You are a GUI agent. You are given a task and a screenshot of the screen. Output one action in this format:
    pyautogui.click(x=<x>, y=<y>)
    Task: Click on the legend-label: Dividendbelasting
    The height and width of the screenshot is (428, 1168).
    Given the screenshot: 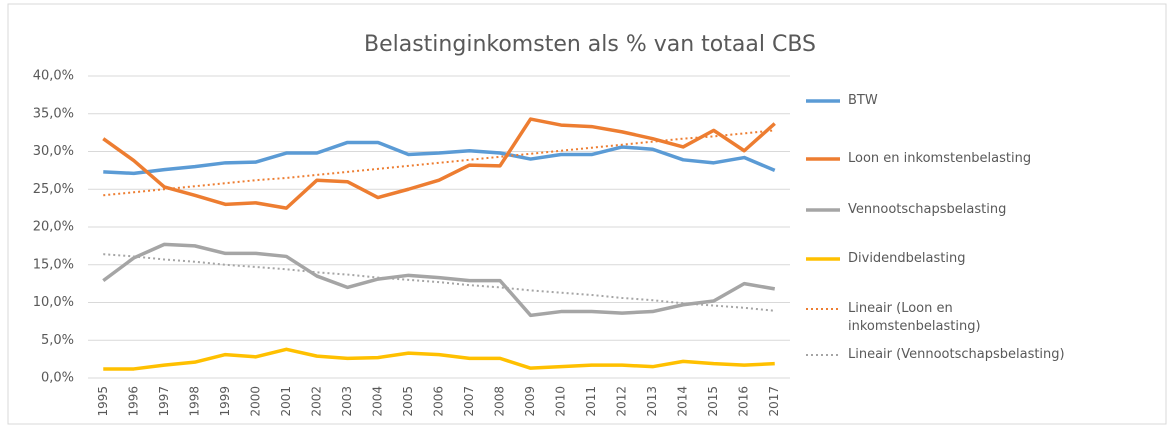 What is the action you would take?
    pyautogui.click(x=907, y=258)
    